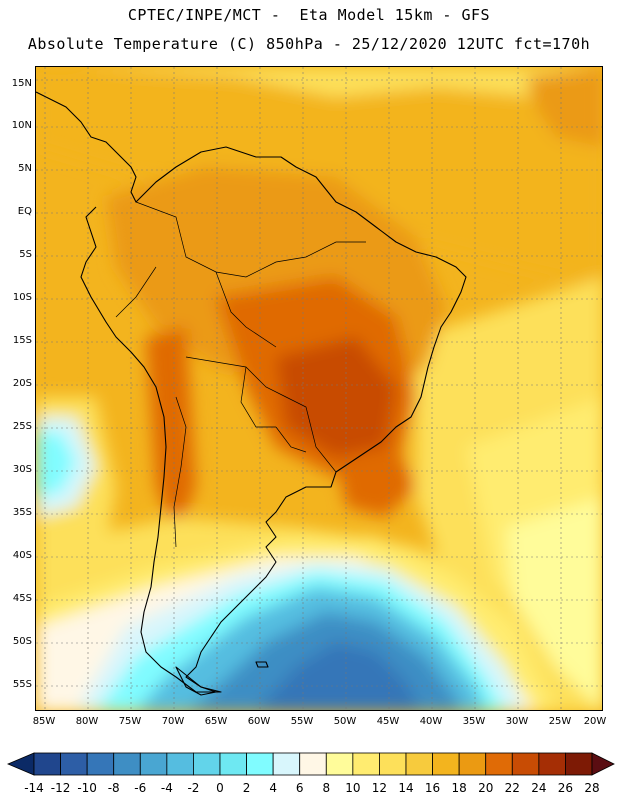 The image size is (618, 800). I want to click on colorbar-tick-label: 26, so click(565, 788).